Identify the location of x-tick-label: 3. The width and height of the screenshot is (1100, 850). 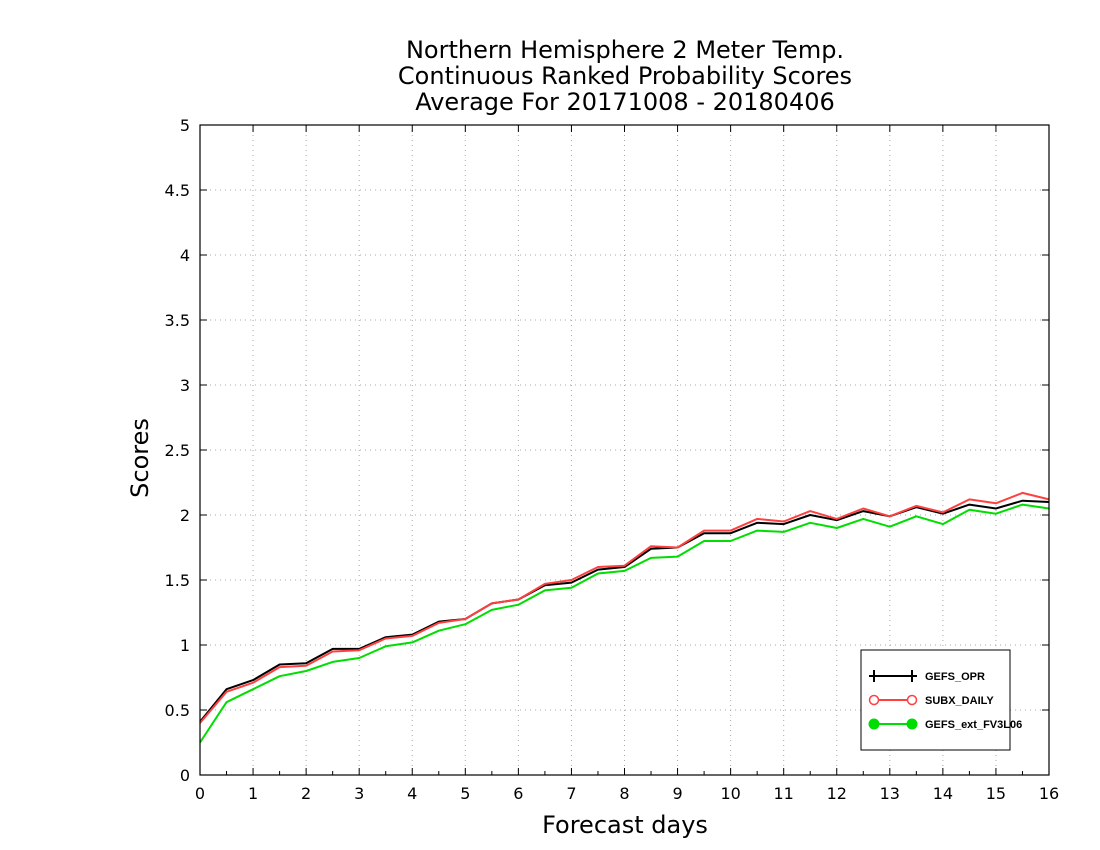
(359, 793).